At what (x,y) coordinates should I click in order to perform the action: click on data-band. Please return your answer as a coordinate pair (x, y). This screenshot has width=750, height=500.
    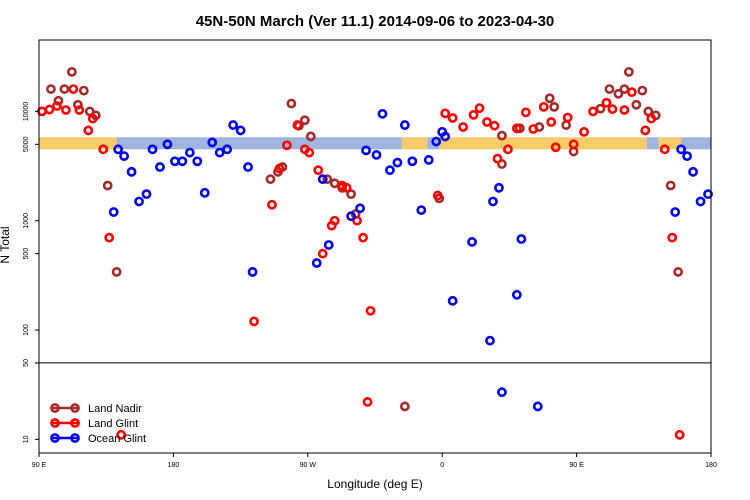
    Looking at the image, I should click on (375, 143).